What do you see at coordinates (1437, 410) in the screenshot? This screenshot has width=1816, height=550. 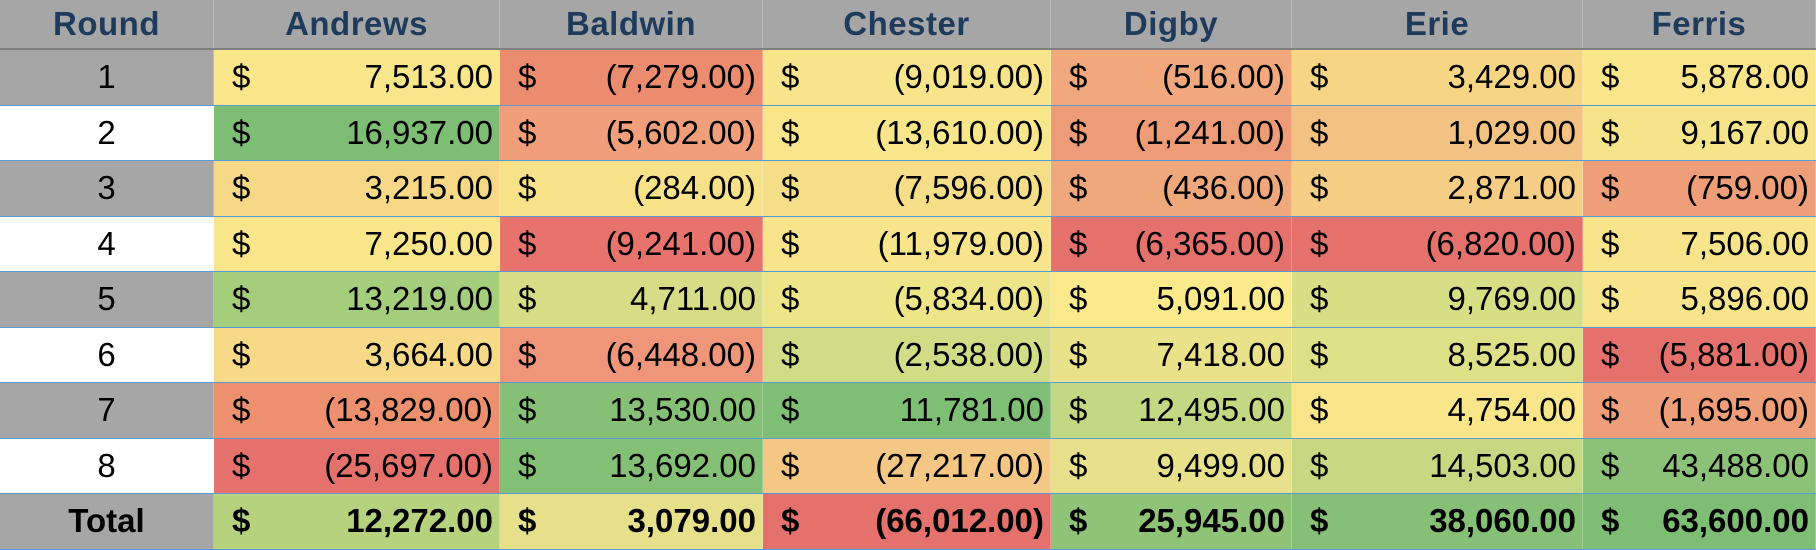 I see `cell-erie: $4,754.00` at bounding box center [1437, 410].